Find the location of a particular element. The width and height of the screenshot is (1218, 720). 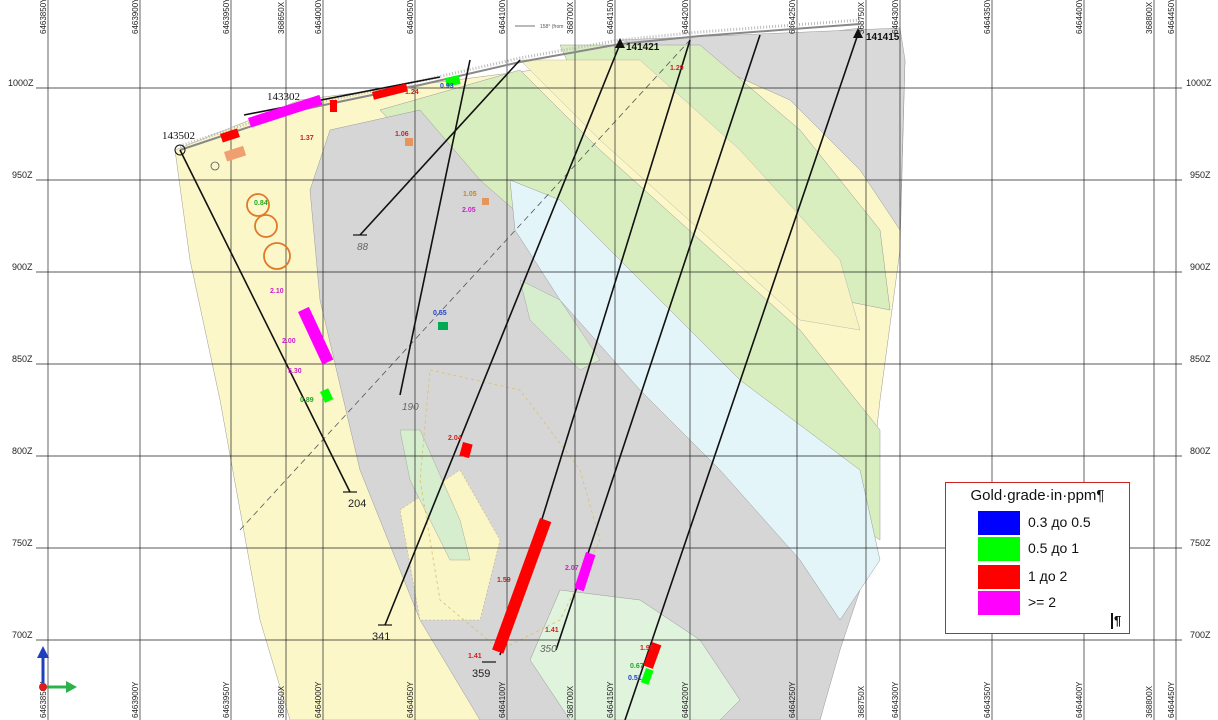

axis-indicator is located at coordinates (57, 669).